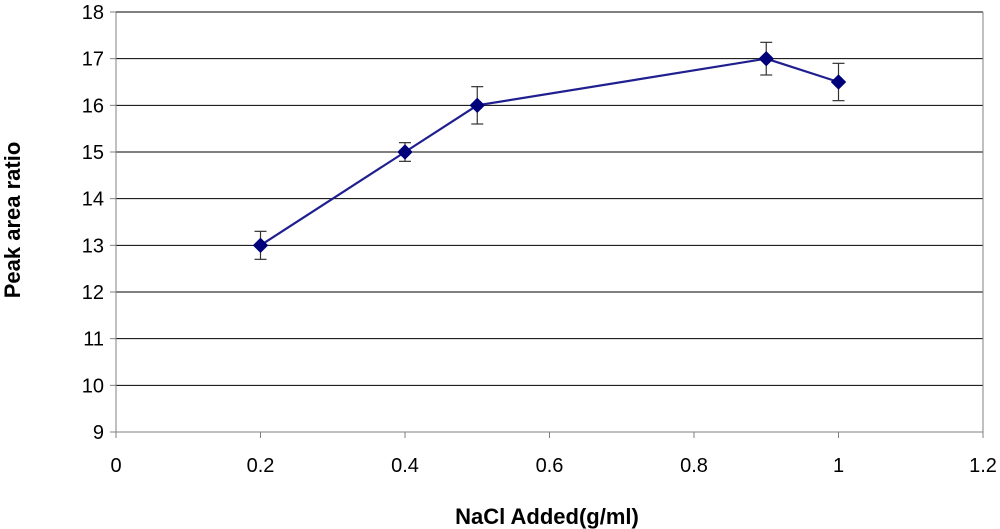 The width and height of the screenshot is (1000, 529). What do you see at coordinates (93, 246) in the screenshot?
I see `y-tick-label: 13` at bounding box center [93, 246].